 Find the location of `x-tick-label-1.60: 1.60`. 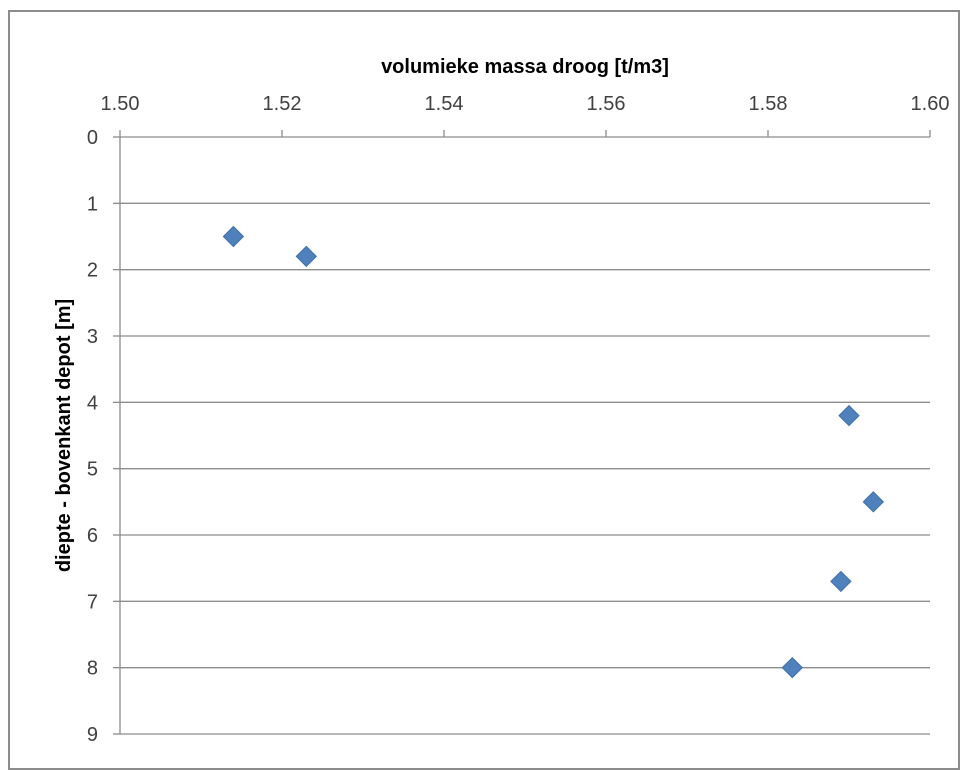

x-tick-label-1.60: 1.60 is located at coordinates (930, 104).